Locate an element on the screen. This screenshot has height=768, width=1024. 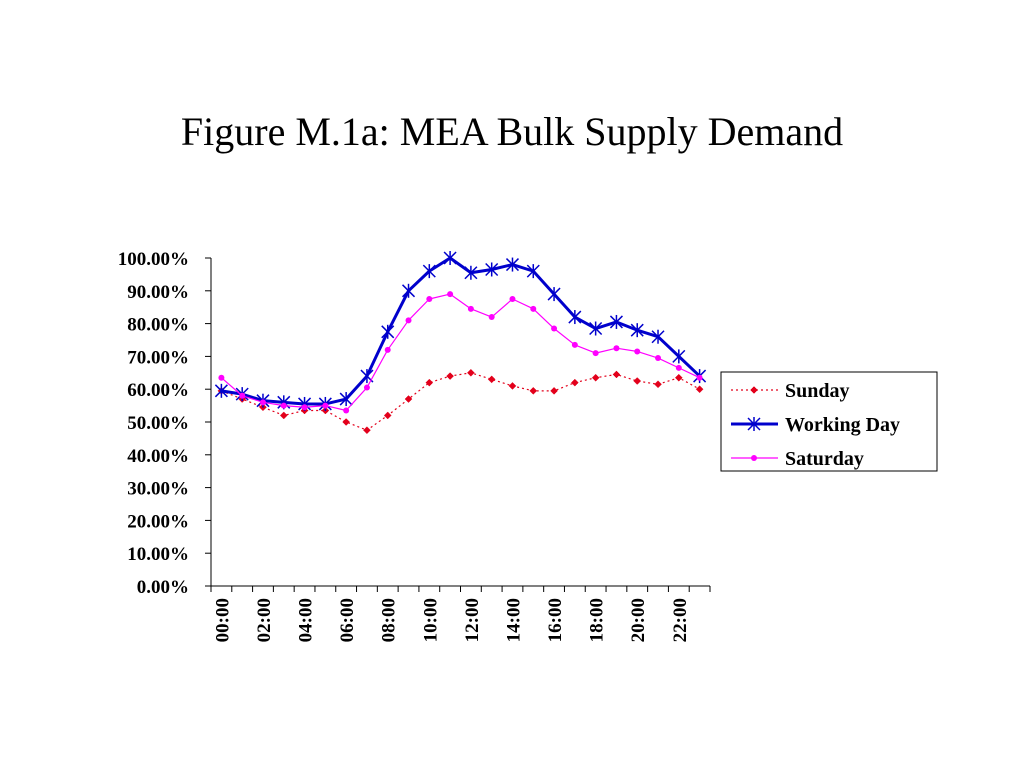
x-tick-label-group: 12:00 is located at coordinates (472, 620).